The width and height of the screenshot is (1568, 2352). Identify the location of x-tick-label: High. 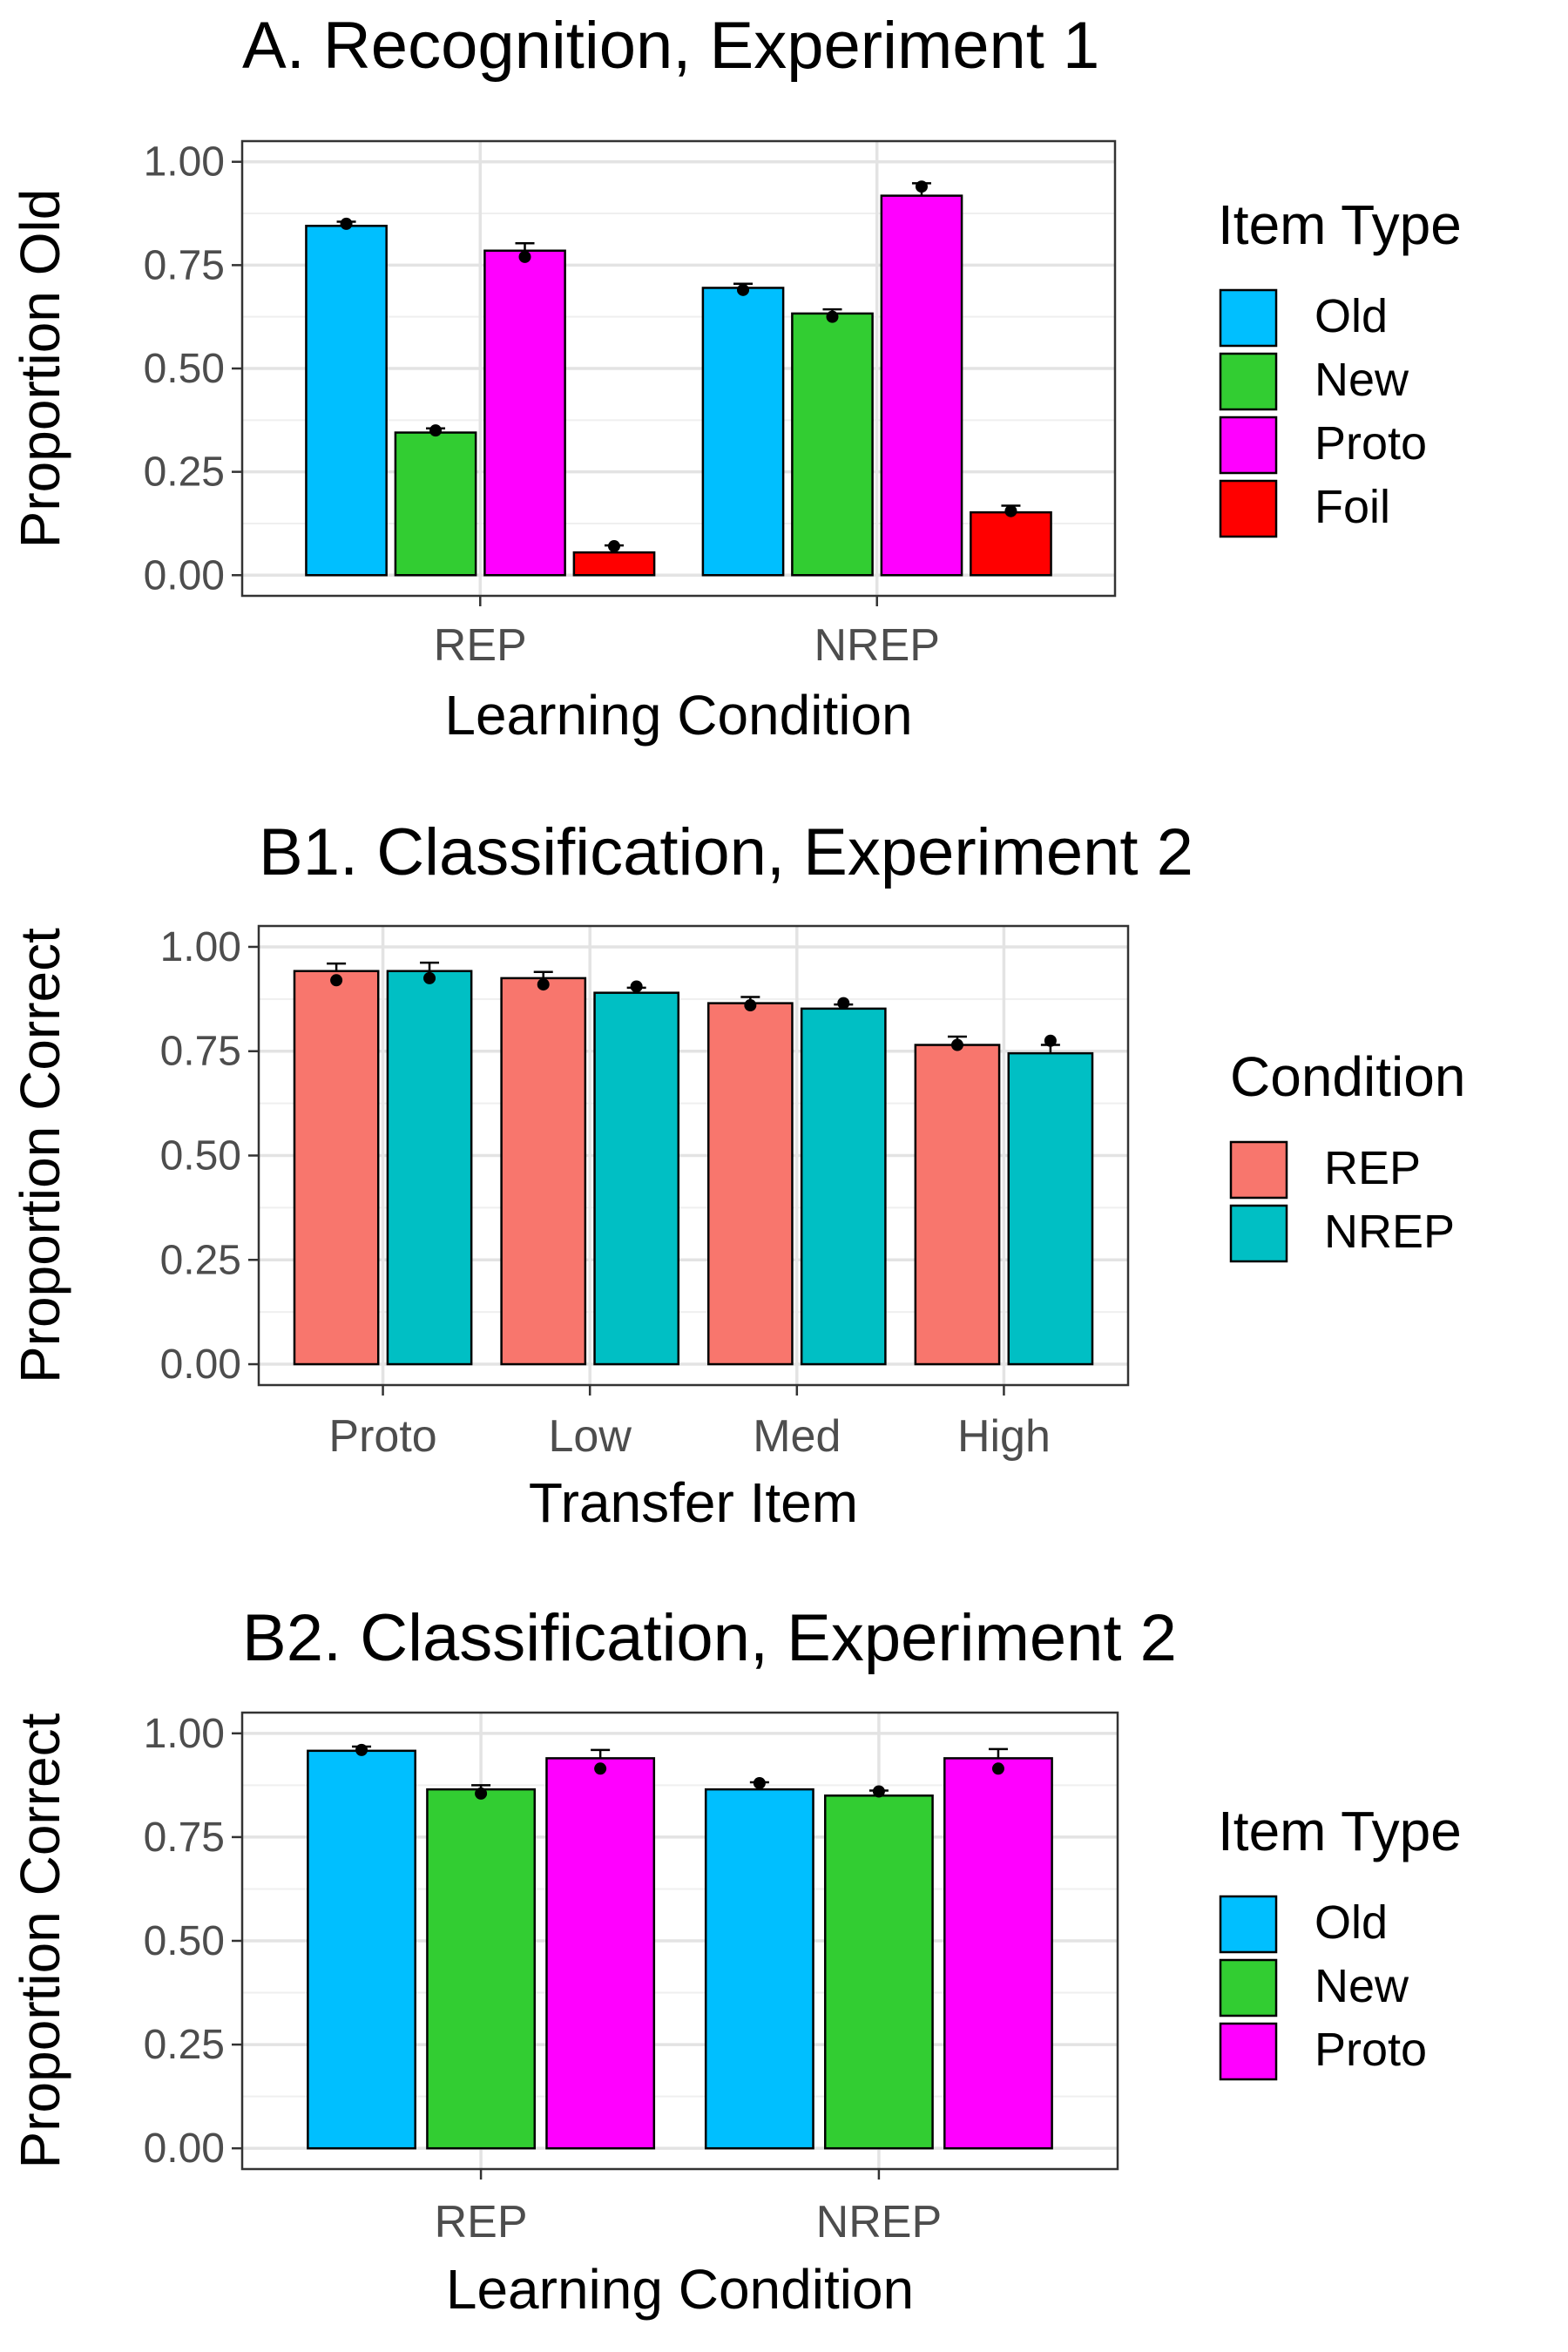
(1004, 1437).